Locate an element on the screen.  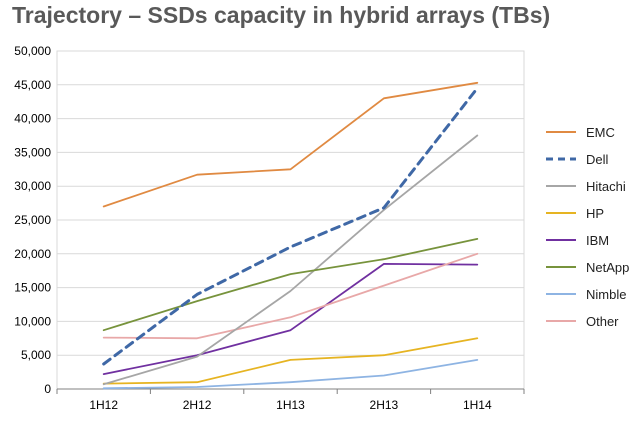
series-line-hp is located at coordinates (290, 361).